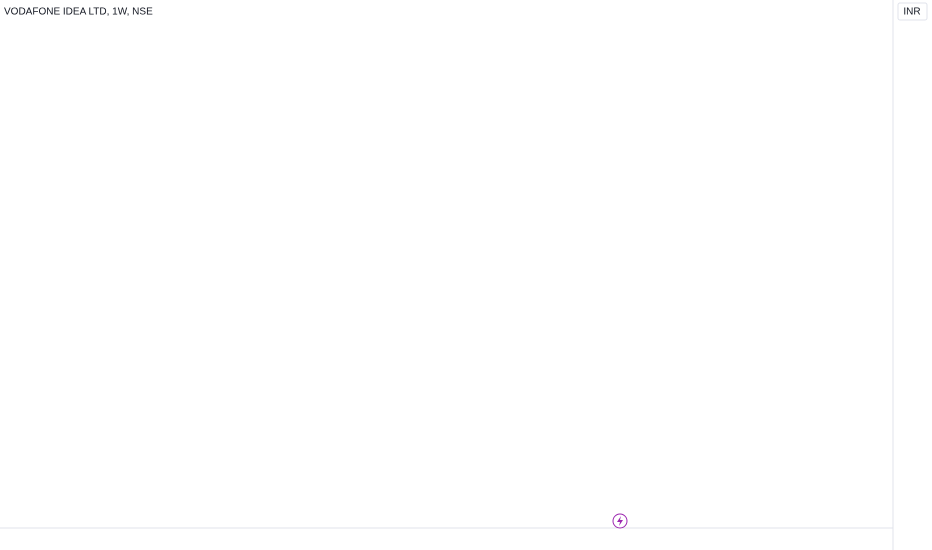  What do you see at coordinates (620, 521) in the screenshot?
I see `event-bolt` at bounding box center [620, 521].